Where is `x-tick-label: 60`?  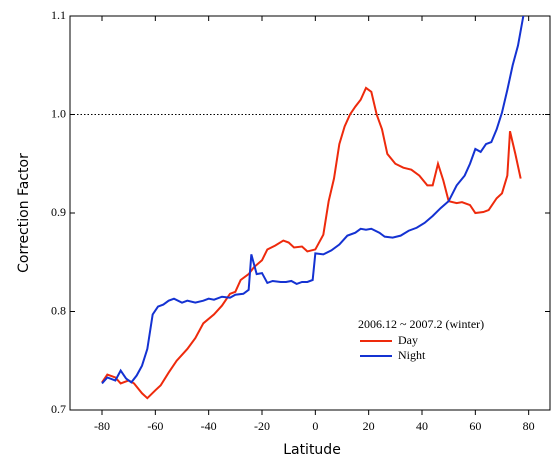
x-tick-label: 60 is located at coordinates (475, 426).